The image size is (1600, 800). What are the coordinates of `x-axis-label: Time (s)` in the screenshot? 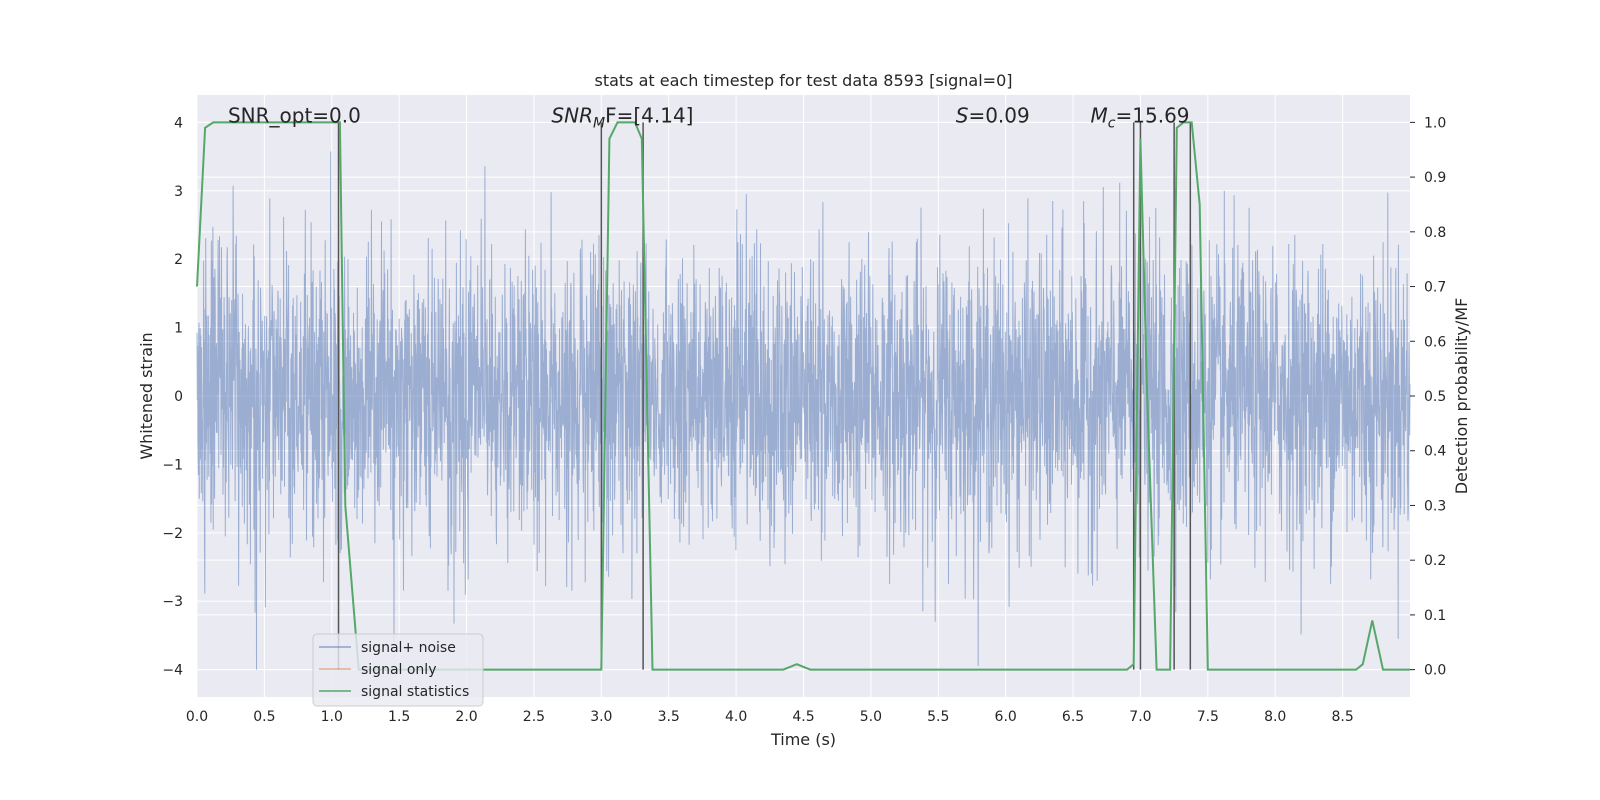 It's located at (803, 739).